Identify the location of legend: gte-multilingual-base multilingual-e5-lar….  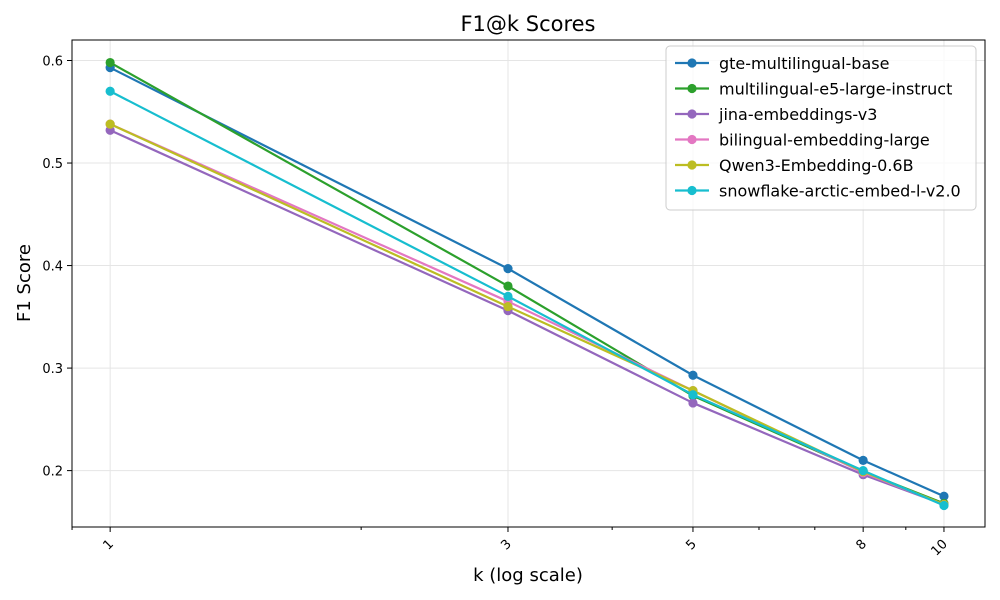
(821, 128).